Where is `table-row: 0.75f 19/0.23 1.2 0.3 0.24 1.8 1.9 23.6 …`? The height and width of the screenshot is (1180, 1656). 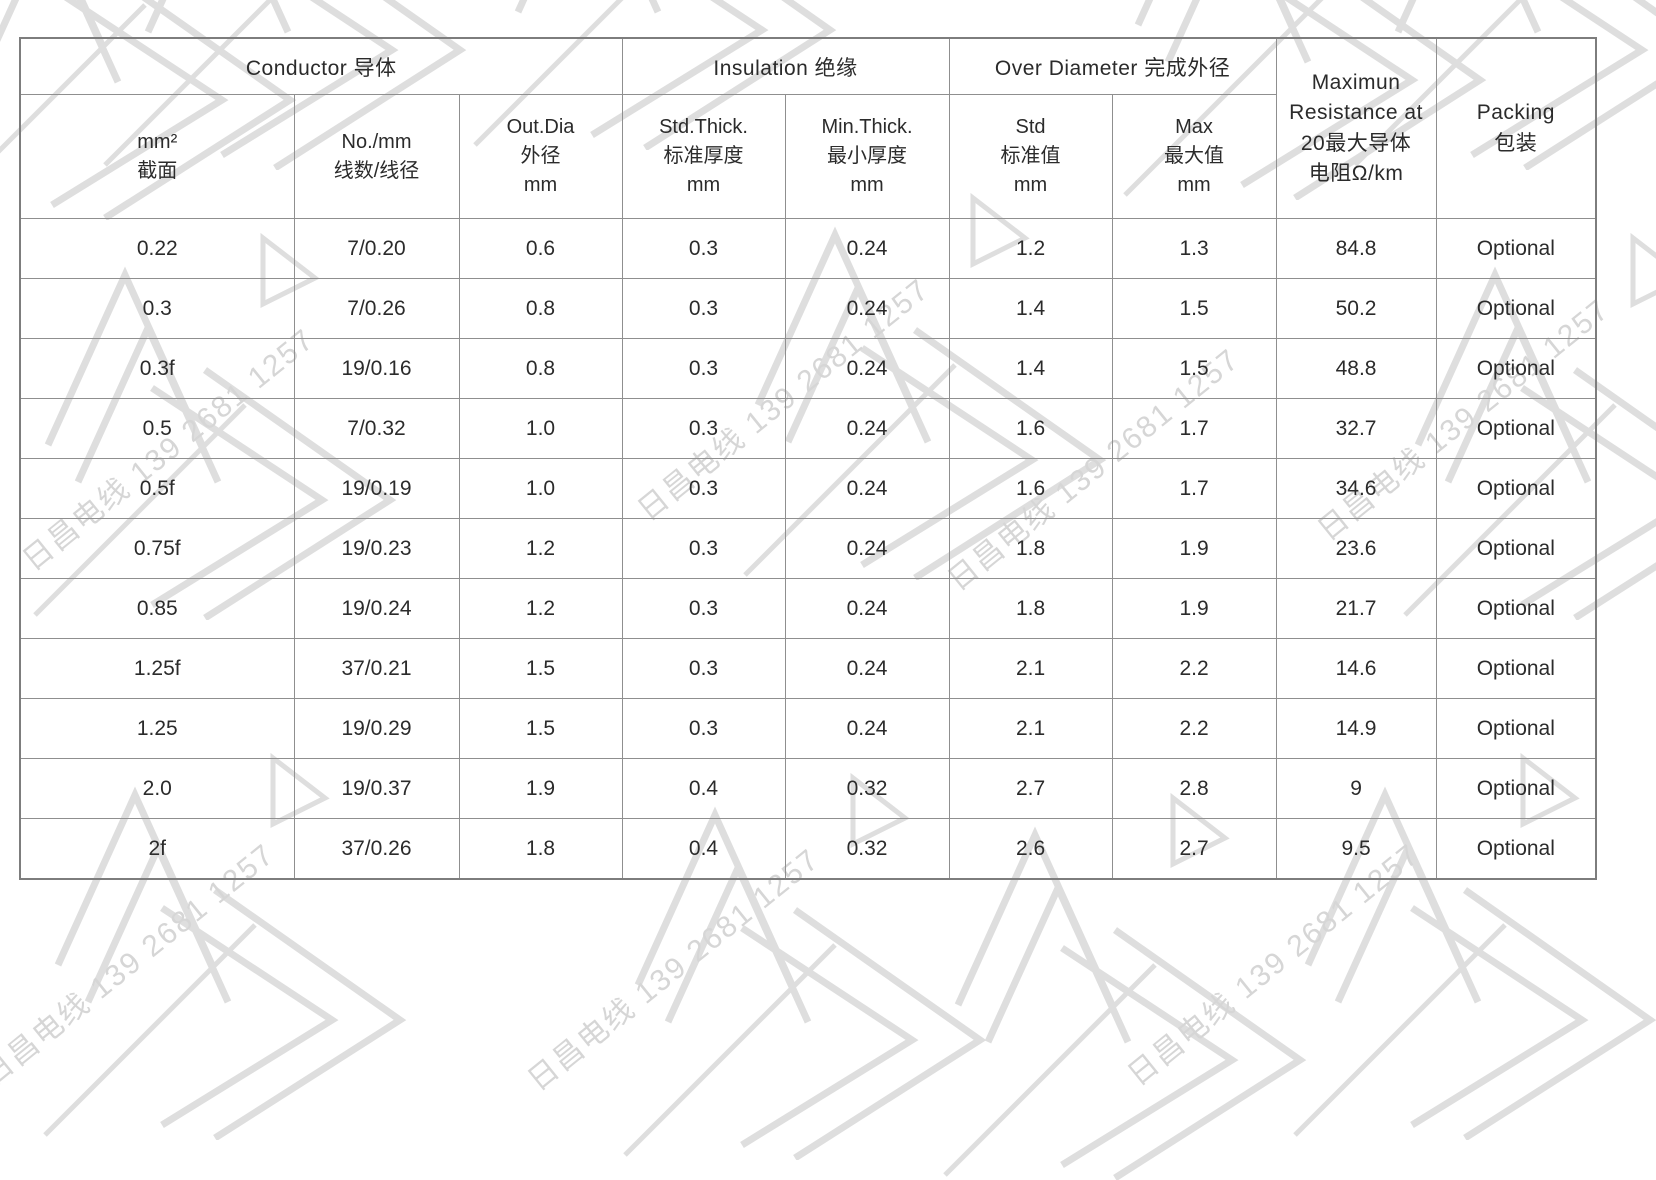 table-row: 0.75f 19/0.23 1.2 0.3 0.24 1.8 1.9 23.6 … is located at coordinates (808, 548).